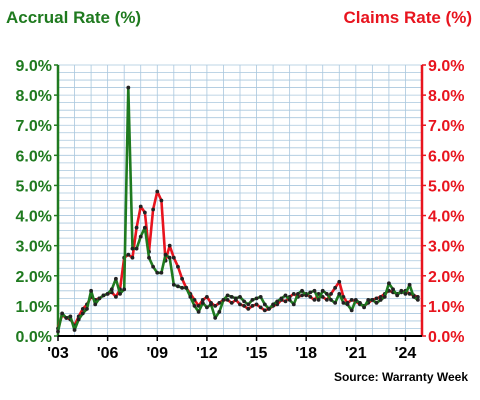  Describe the element at coordinates (356, 353) in the screenshot. I see `x-tick-label: '21` at that location.